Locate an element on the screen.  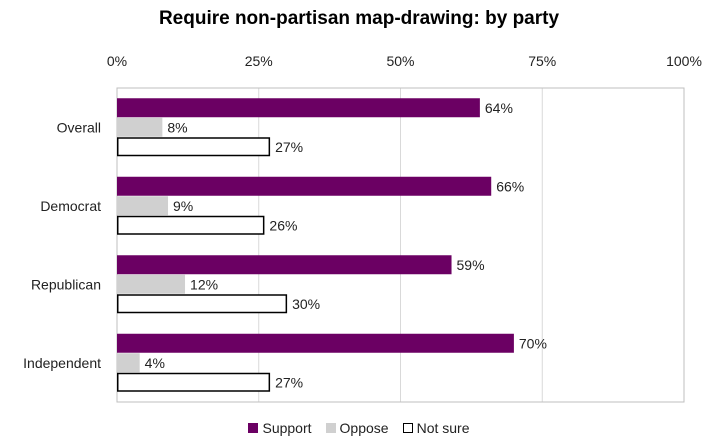
data-label-republican-support: 59% is located at coordinates (471, 265).